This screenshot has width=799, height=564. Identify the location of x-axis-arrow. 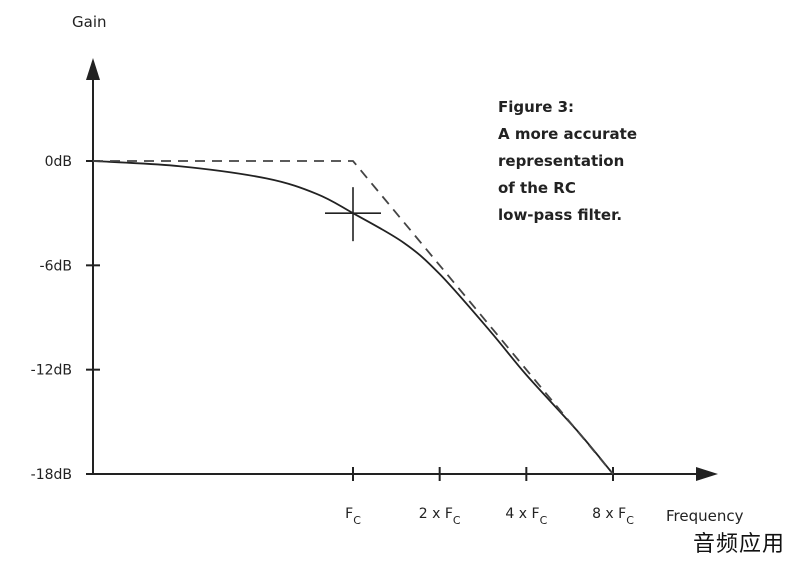
(707, 474).